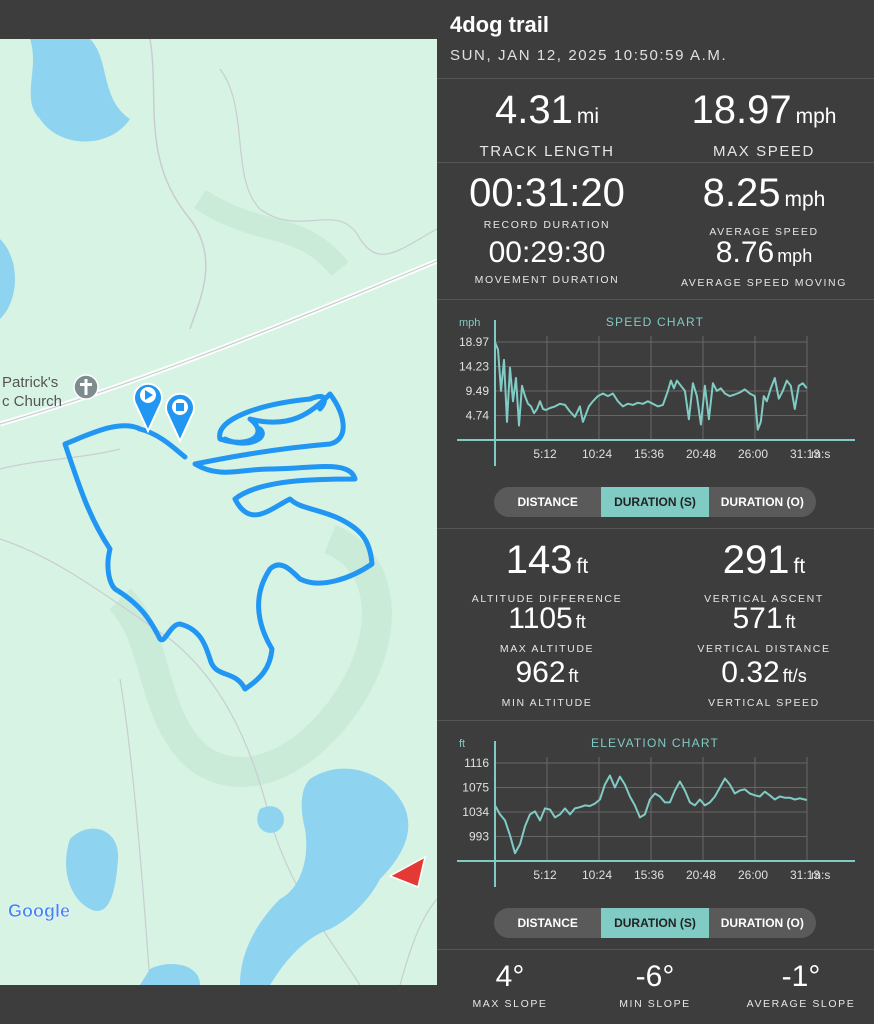  What do you see at coordinates (655, 976) in the screenshot?
I see `stat-value: -6°` at bounding box center [655, 976].